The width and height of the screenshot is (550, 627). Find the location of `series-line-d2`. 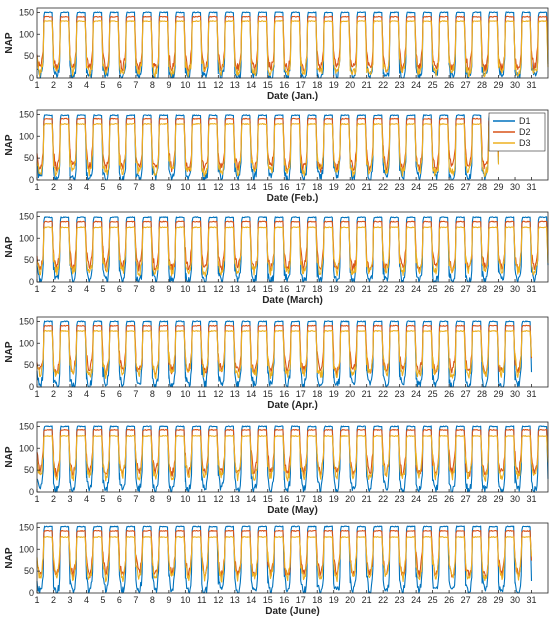

series-line-d2 is located at coordinates (292, 44).